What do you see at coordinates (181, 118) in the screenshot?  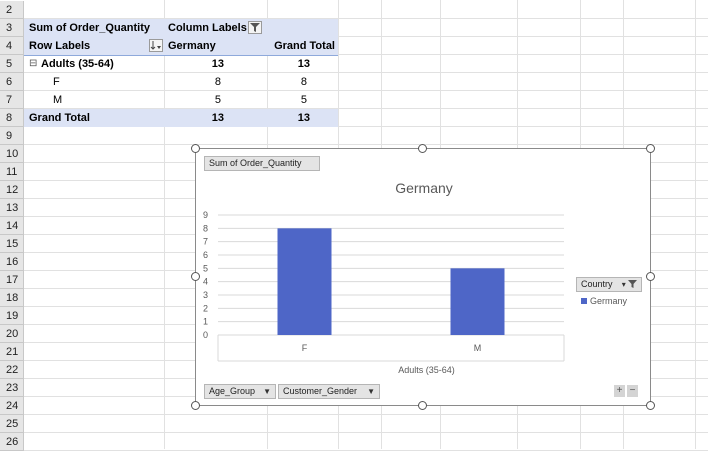 I see `pivot-grand-total-band` at bounding box center [181, 118].